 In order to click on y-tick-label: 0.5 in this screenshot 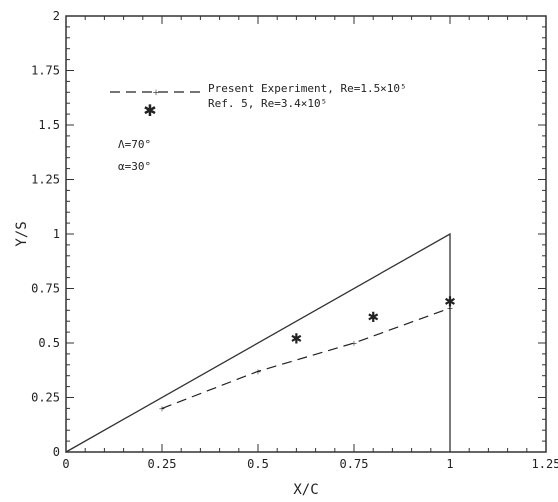, I will do `click(49, 343)`.